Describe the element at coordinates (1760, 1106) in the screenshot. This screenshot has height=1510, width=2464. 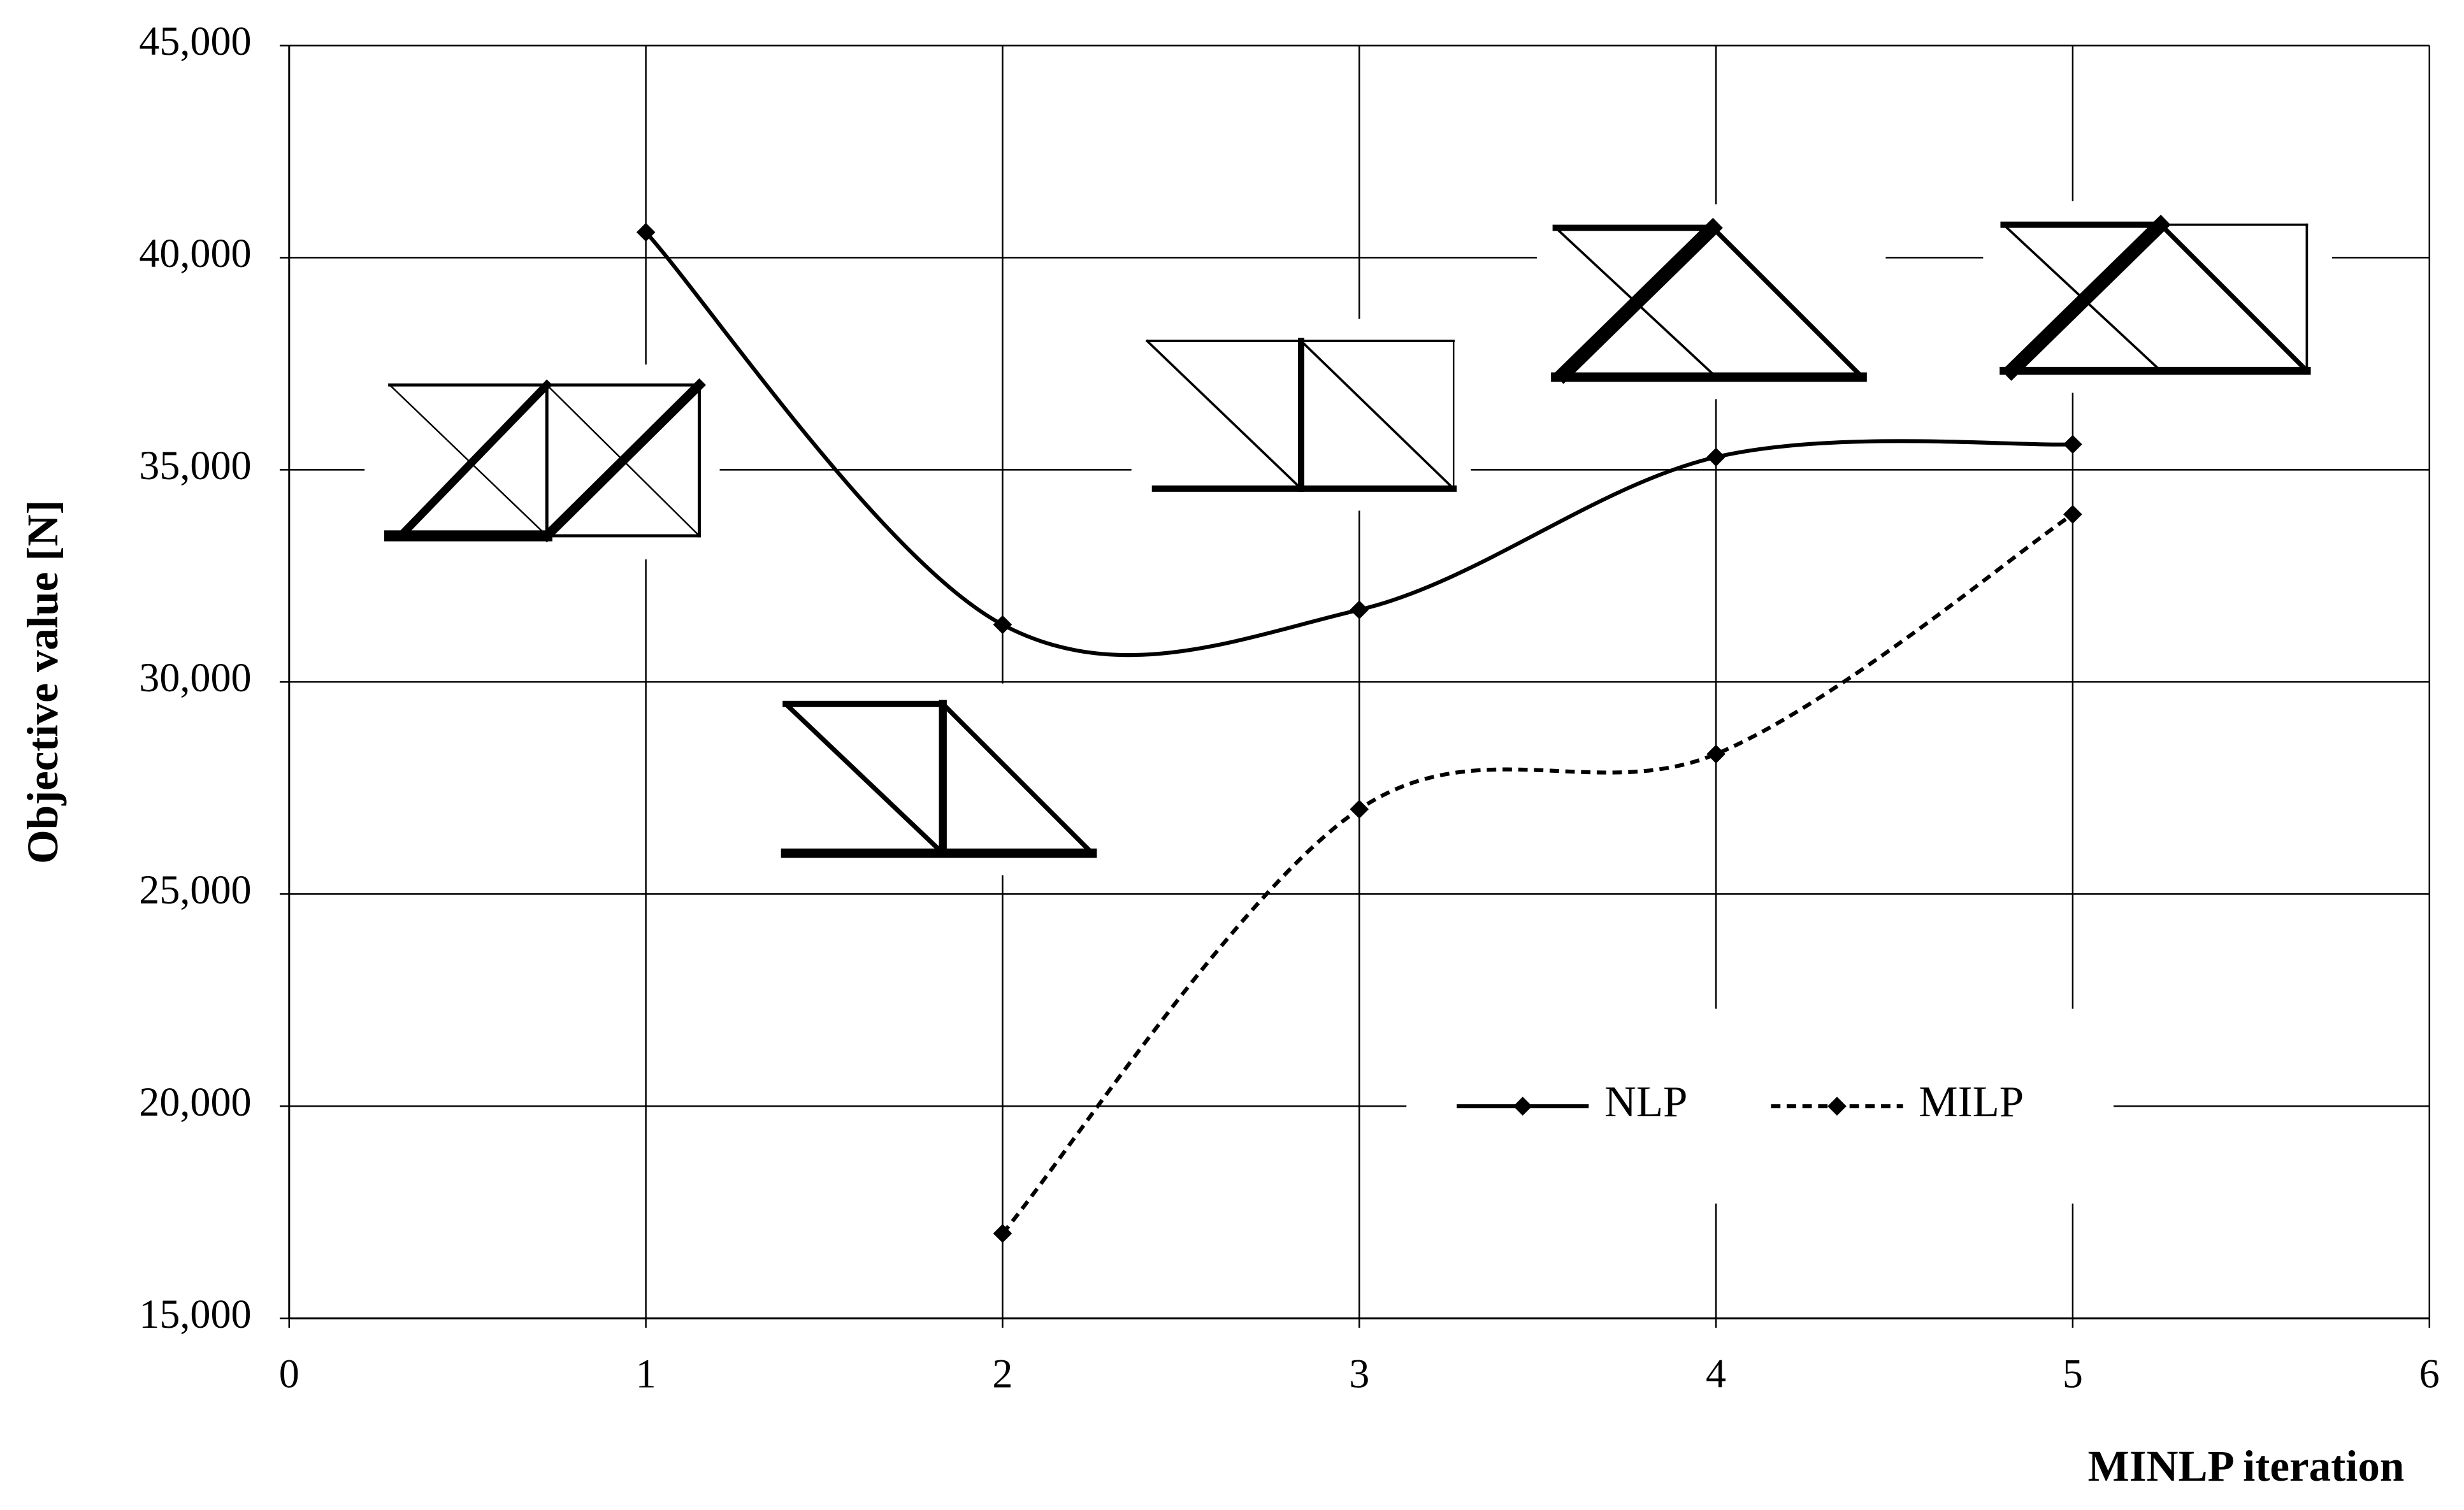
I see `legend: NLP MILP` at that location.